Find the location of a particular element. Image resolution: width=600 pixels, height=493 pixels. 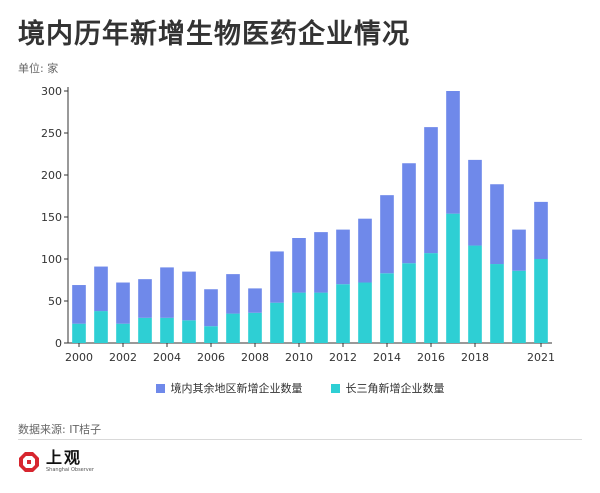

y-tick-label: 250 is located at coordinates (51, 133).